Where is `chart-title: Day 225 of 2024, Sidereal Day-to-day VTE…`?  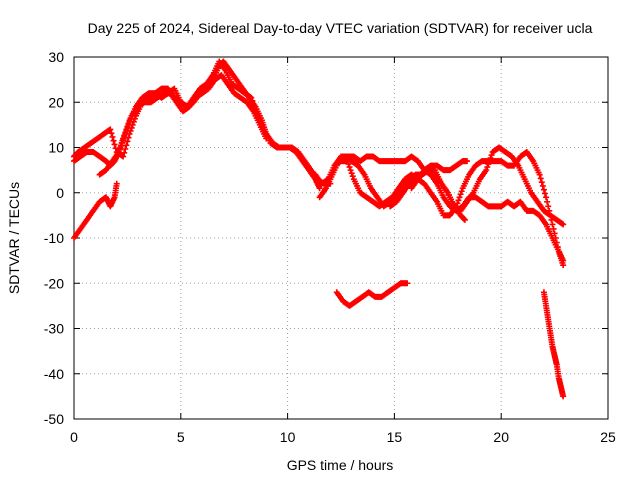
chart-title: Day 225 of 2024, Sidereal Day-to-day VTE… is located at coordinates (340, 28).